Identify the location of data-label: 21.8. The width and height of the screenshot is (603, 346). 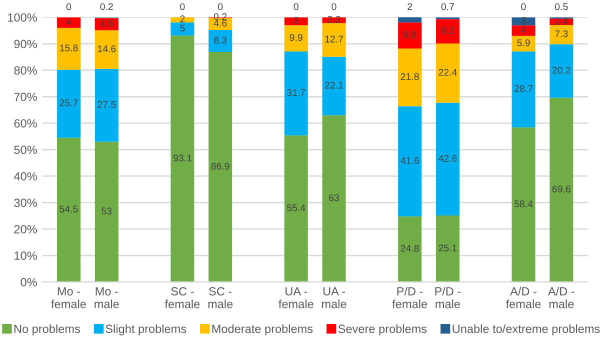
(409, 76).